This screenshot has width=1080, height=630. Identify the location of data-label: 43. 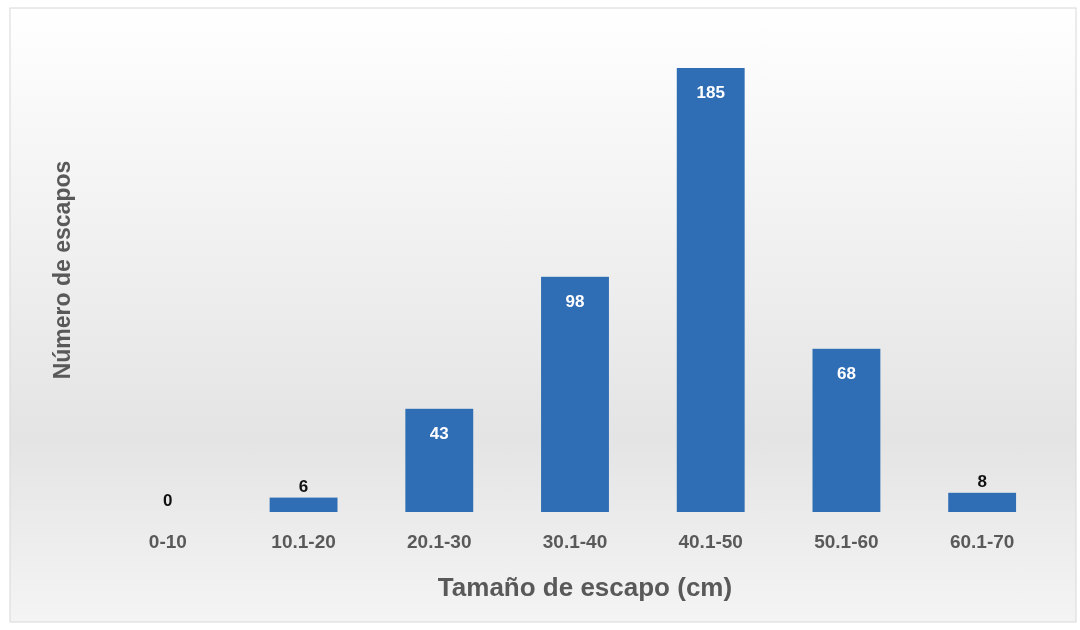
(439, 433).